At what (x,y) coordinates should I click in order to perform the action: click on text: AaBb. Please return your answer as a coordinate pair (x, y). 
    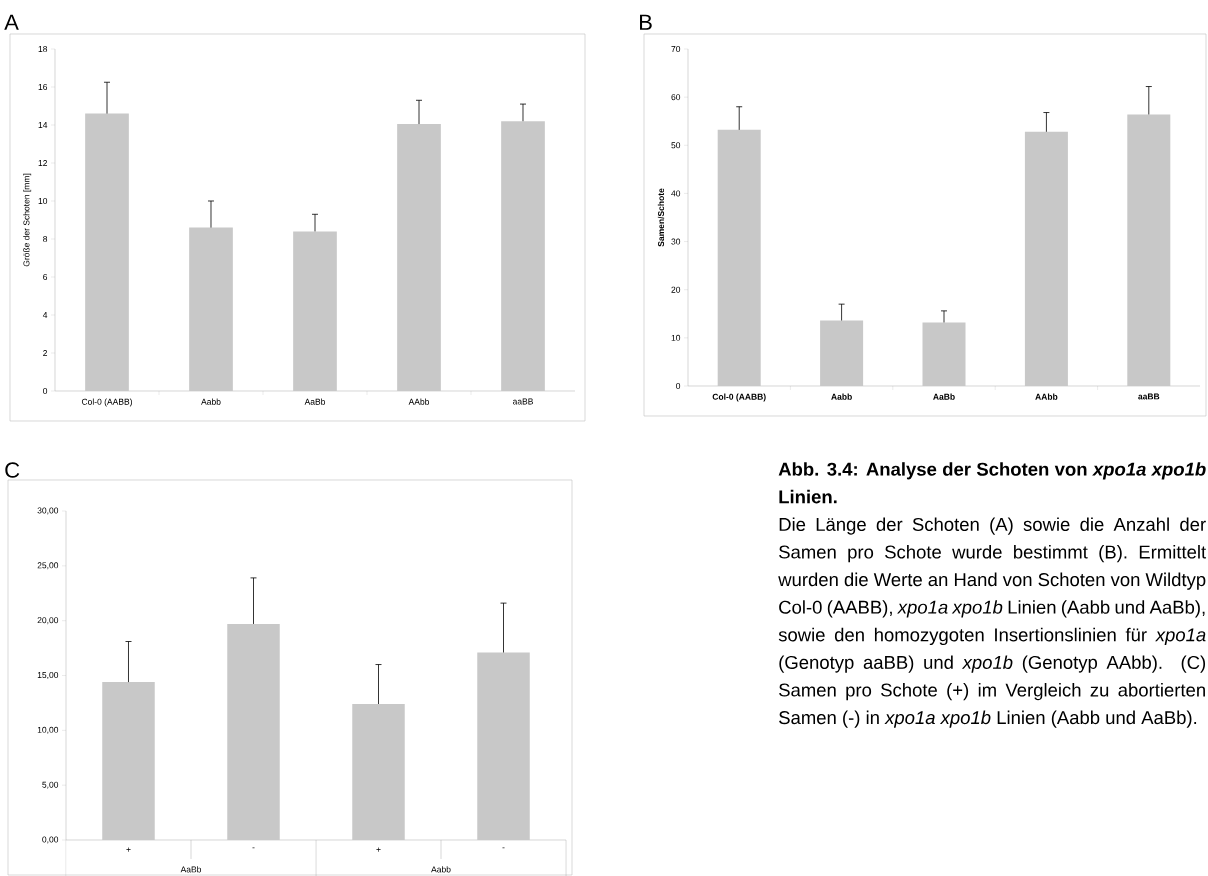
    Looking at the image, I should click on (191, 869).